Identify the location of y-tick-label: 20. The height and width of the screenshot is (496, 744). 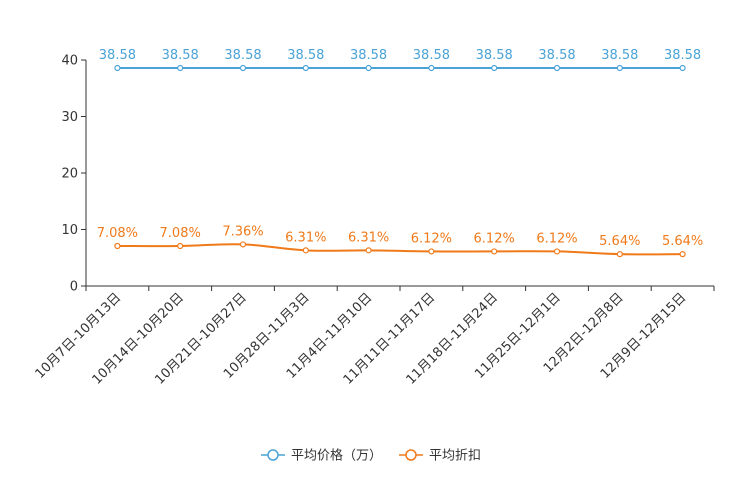
(69, 174).